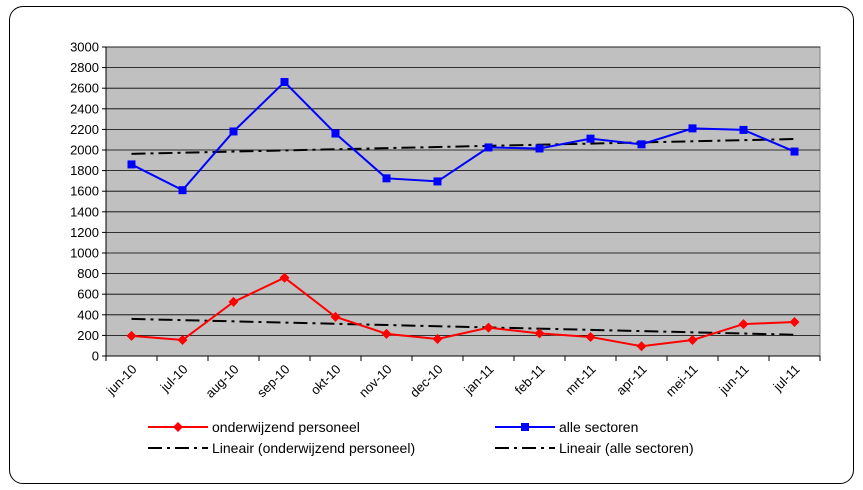 This screenshot has height=490, width=863. I want to click on x-tick-label: mei-11, so click(682, 381).